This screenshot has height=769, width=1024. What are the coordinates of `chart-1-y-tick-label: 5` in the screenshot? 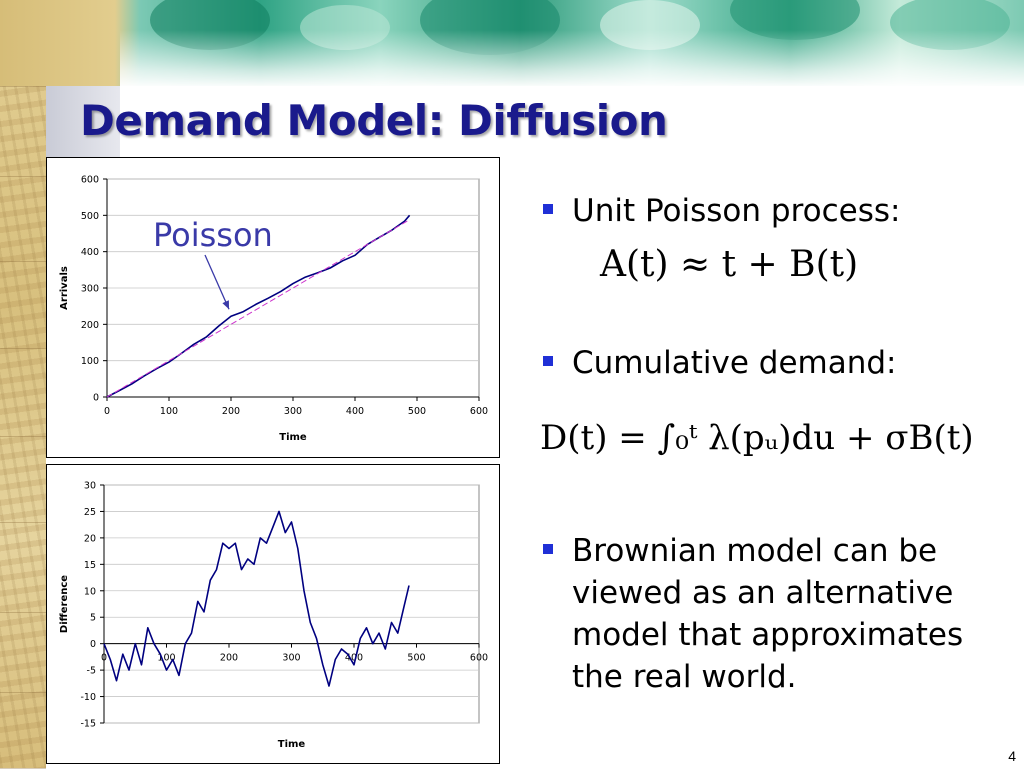 It's located at (93, 618).